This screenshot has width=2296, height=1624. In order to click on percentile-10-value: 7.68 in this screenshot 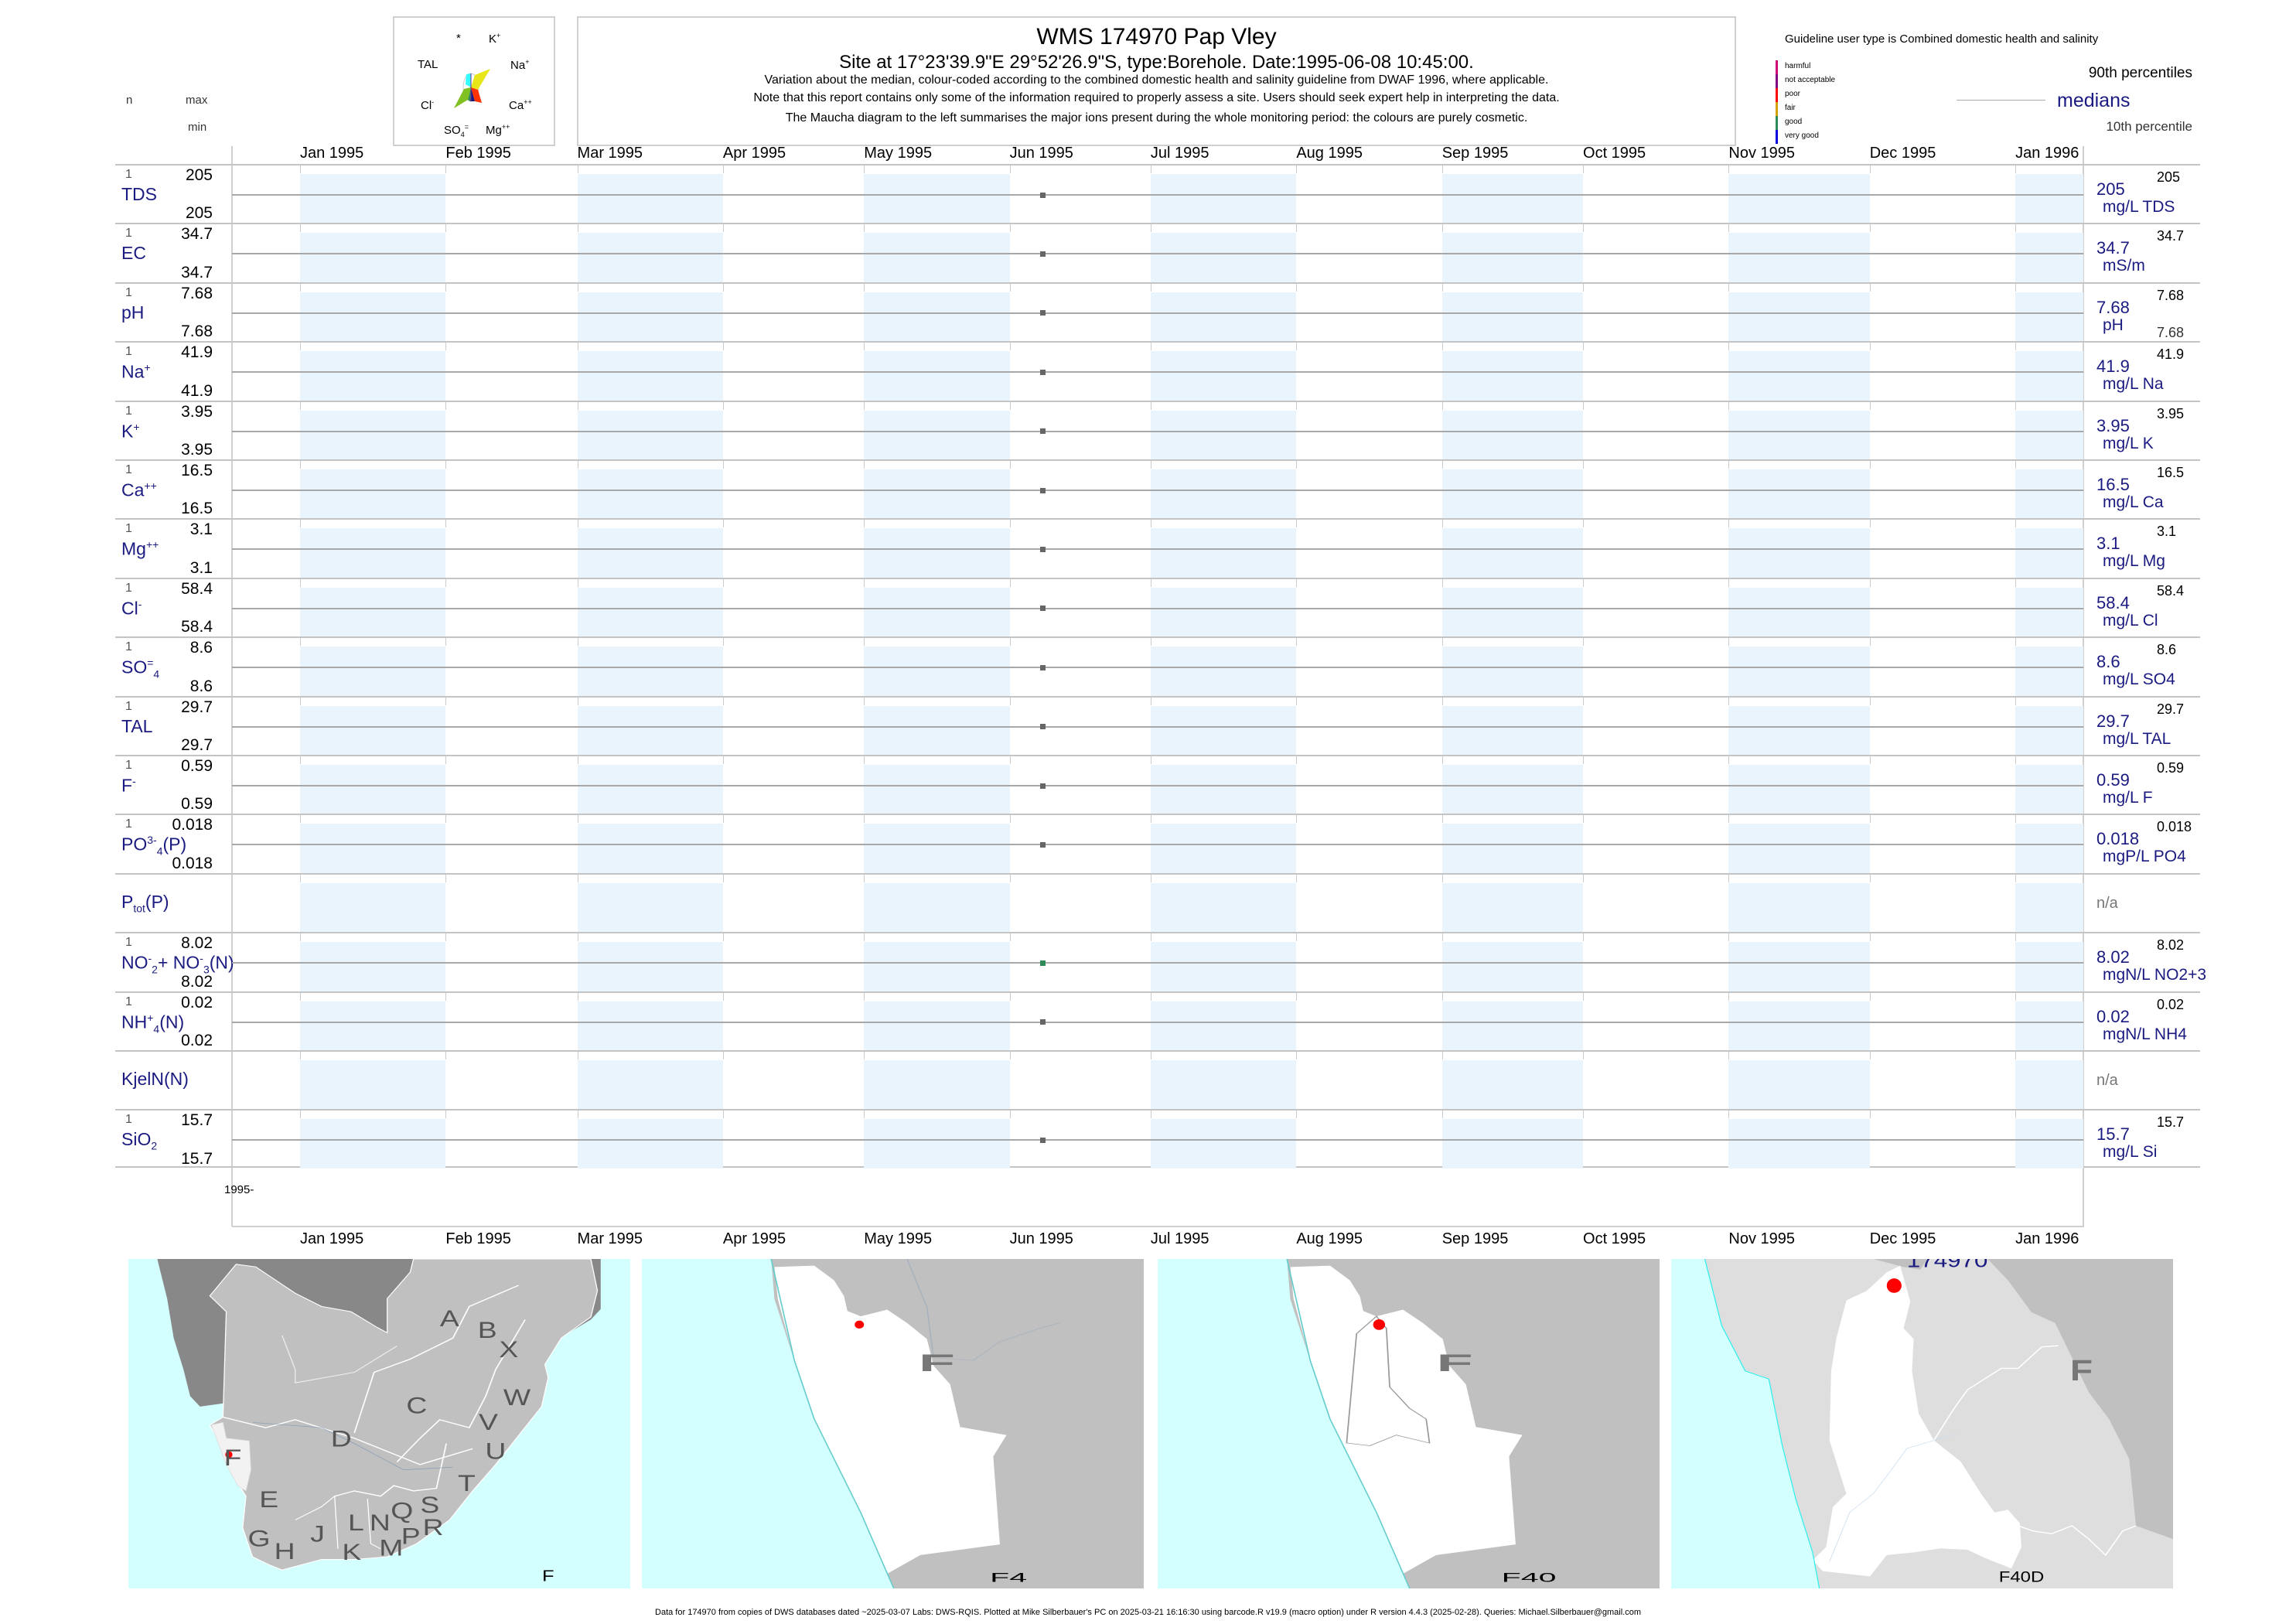, I will do `click(2171, 333)`.